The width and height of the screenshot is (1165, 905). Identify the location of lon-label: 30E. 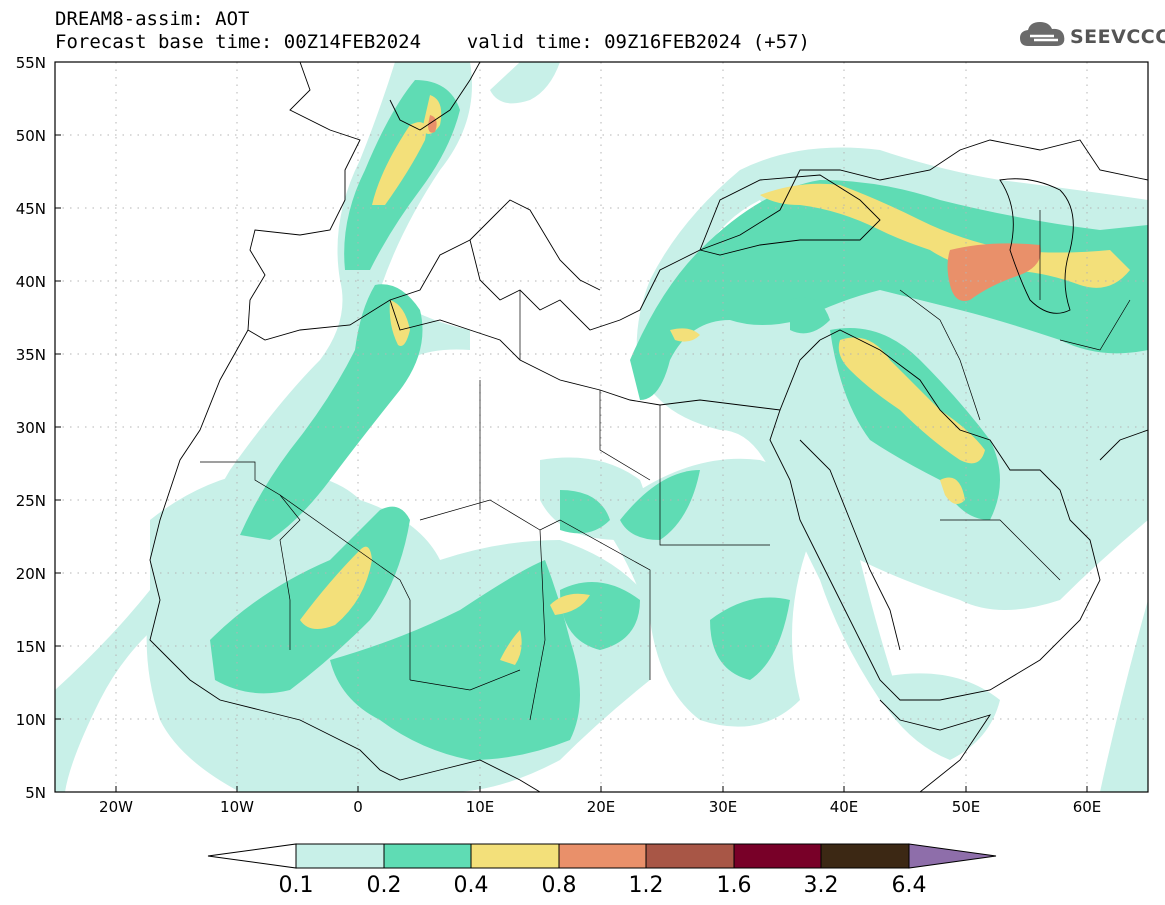
(723, 807).